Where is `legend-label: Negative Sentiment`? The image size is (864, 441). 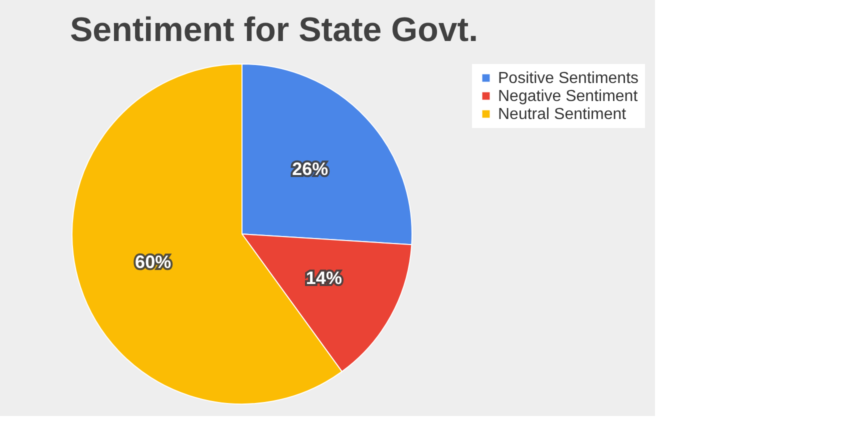 legend-label: Negative Sentiment is located at coordinates (568, 96).